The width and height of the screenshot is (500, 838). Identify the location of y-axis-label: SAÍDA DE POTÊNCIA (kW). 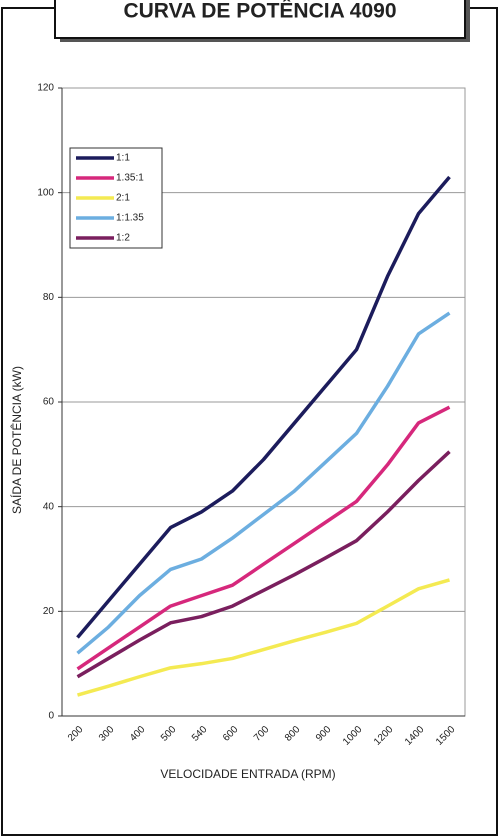
(16, 440).